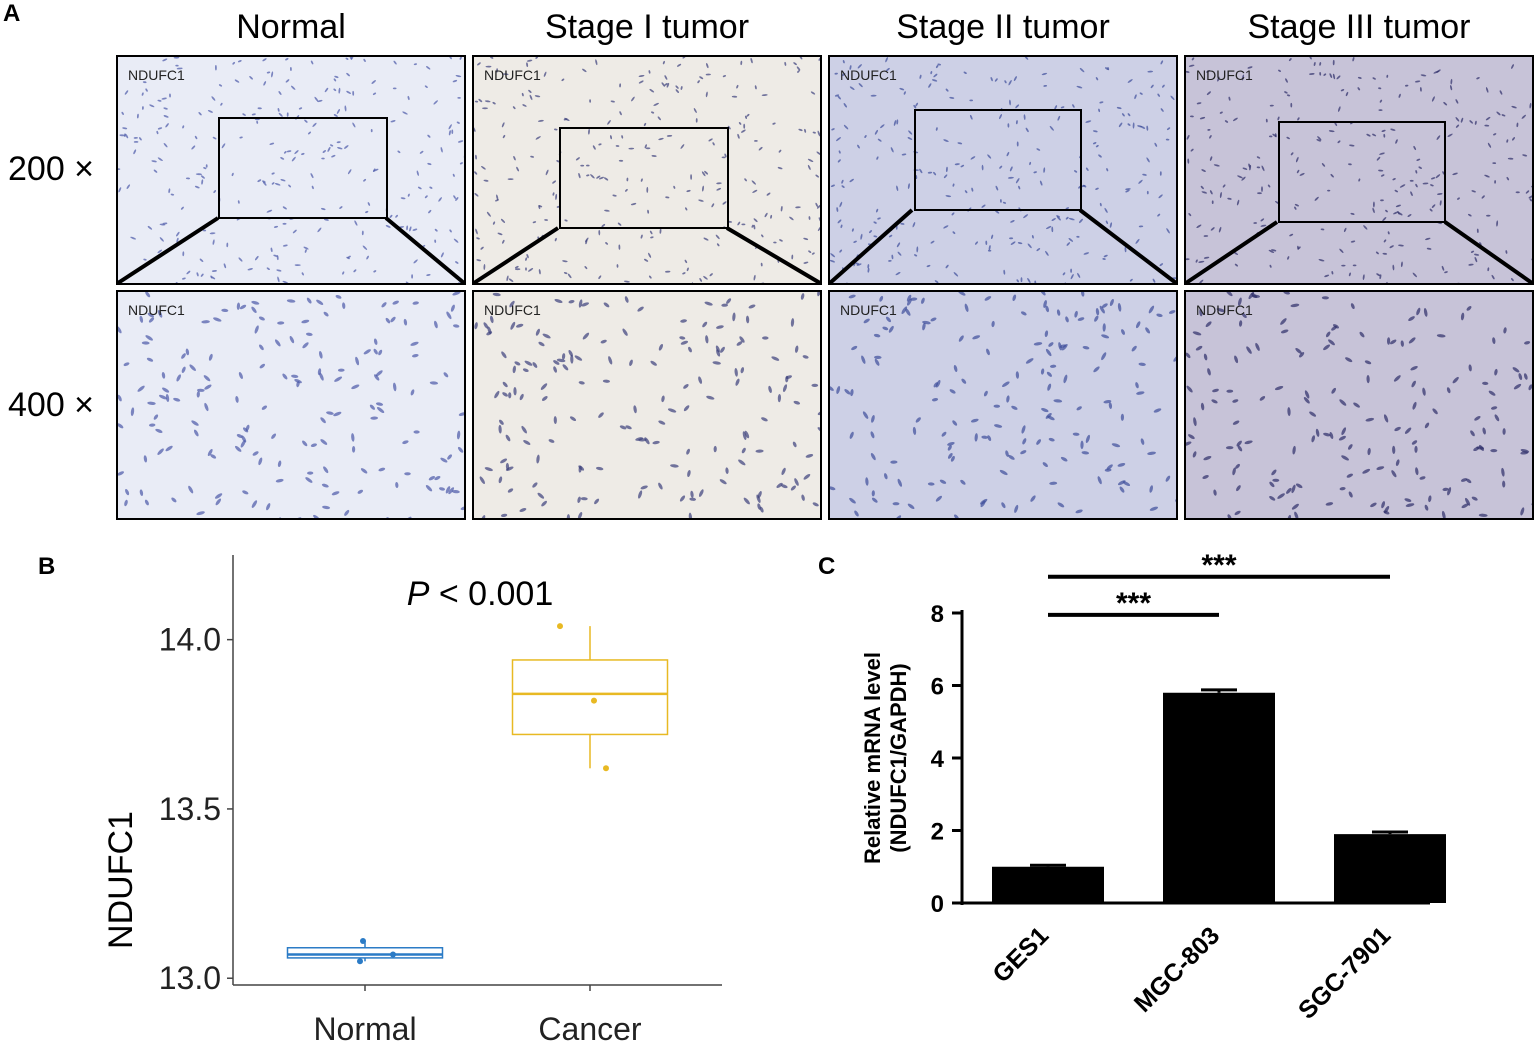 Image resolution: width=1535 pixels, height=1050 pixels. Describe the element at coordinates (51, 169) in the screenshot. I see `row-label-200x: 200 ×` at that location.